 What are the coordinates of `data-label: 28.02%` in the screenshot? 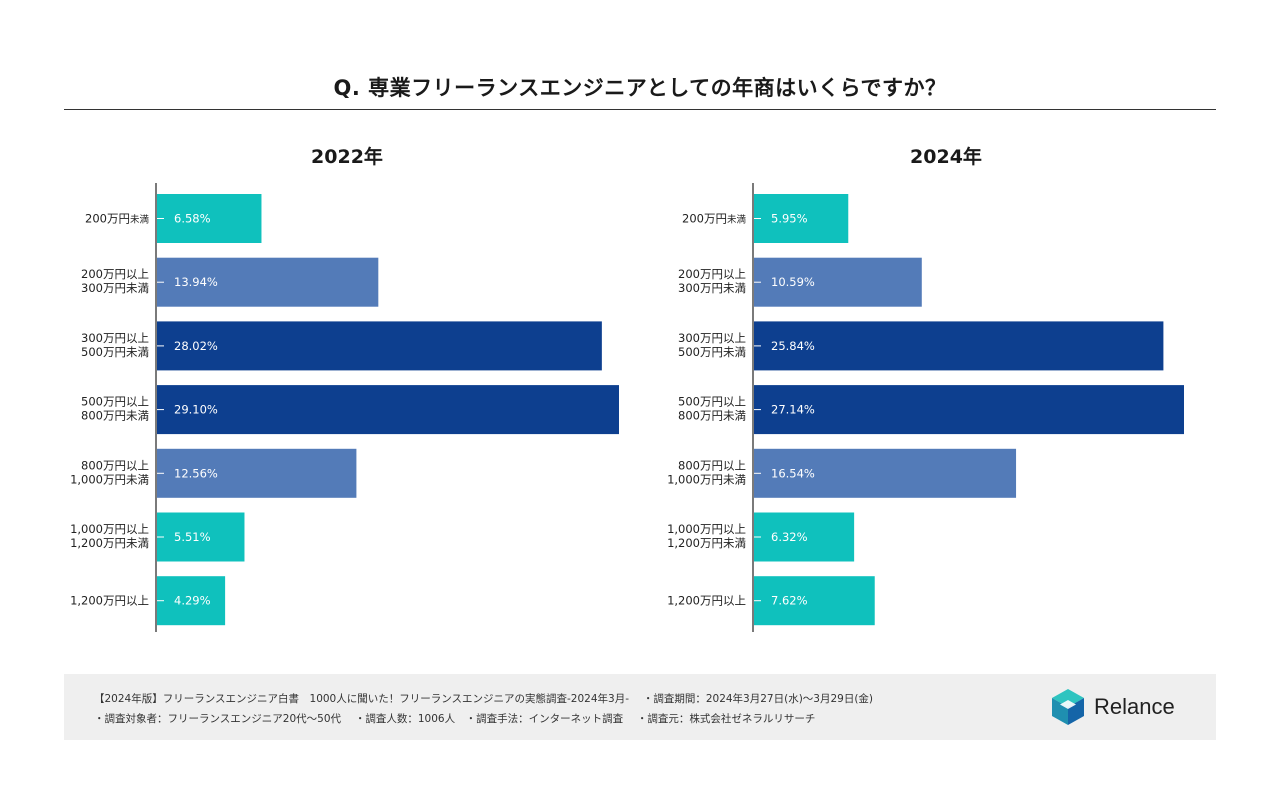 It's located at (196, 346).